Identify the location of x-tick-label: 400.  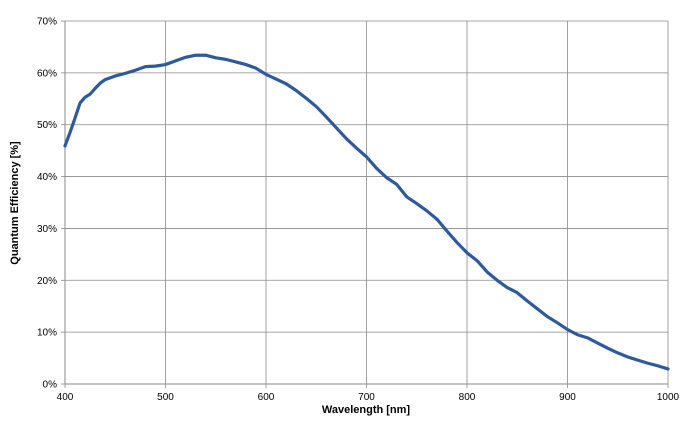
(65, 397).